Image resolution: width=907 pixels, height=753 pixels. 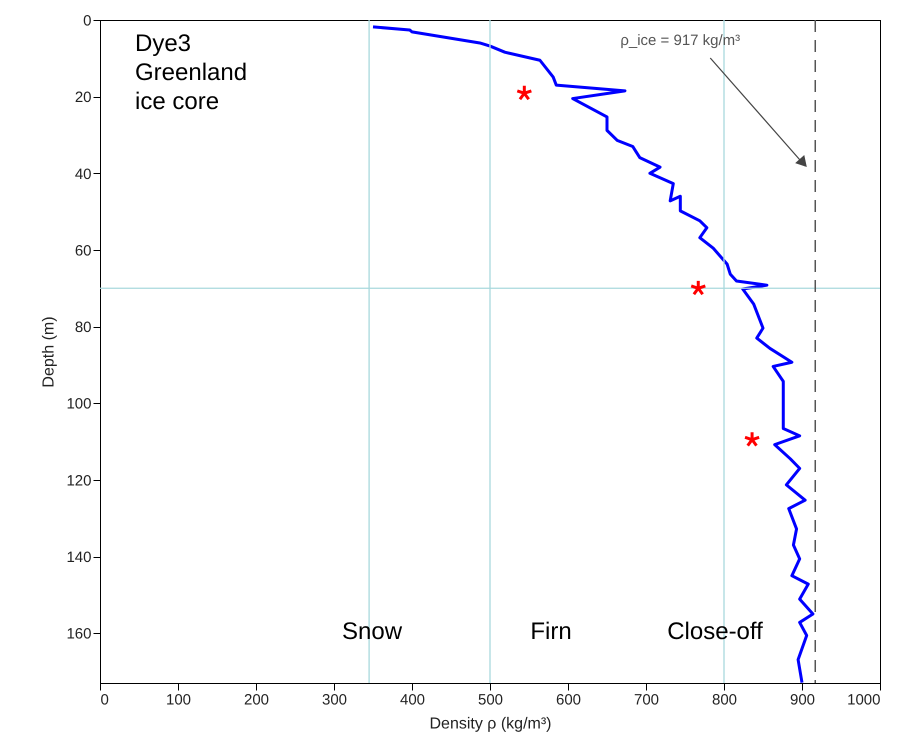 What do you see at coordinates (491, 724) in the screenshot?
I see `x-axis-title: Density ρ (kg/m³)` at bounding box center [491, 724].